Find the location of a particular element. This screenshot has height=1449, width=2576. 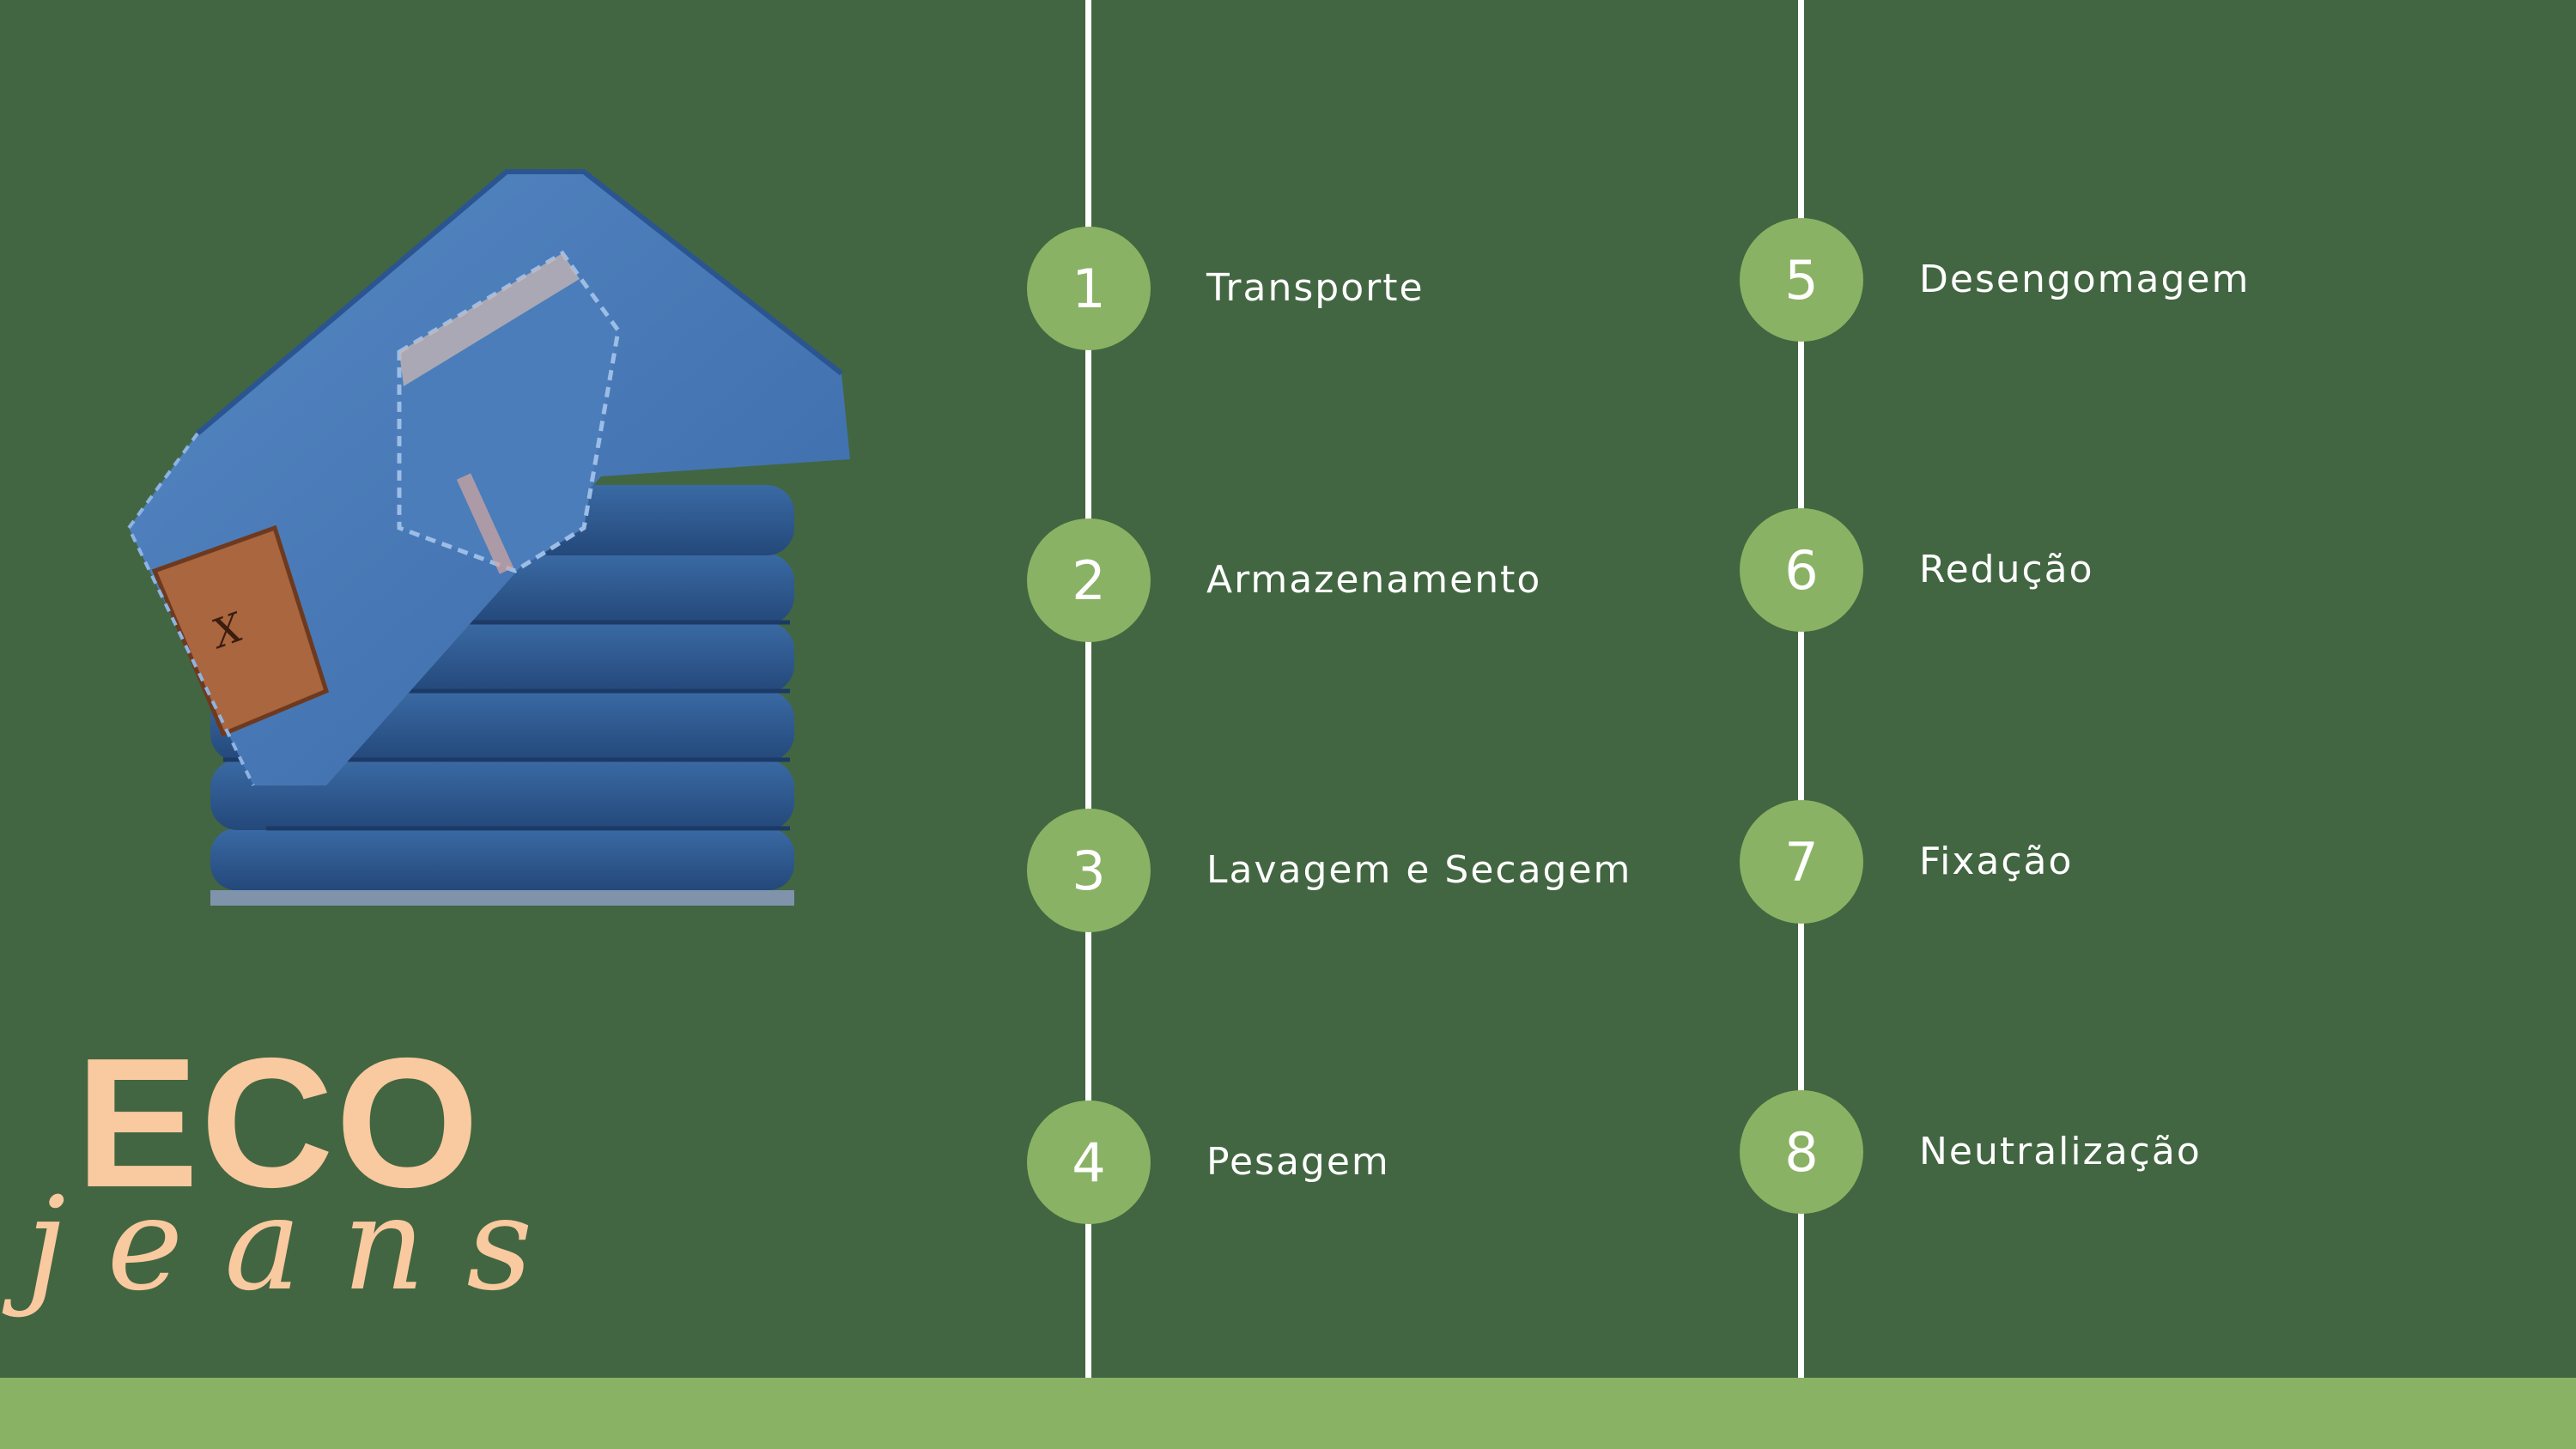

step-5-label: Desengomagem is located at coordinates (2085, 279).